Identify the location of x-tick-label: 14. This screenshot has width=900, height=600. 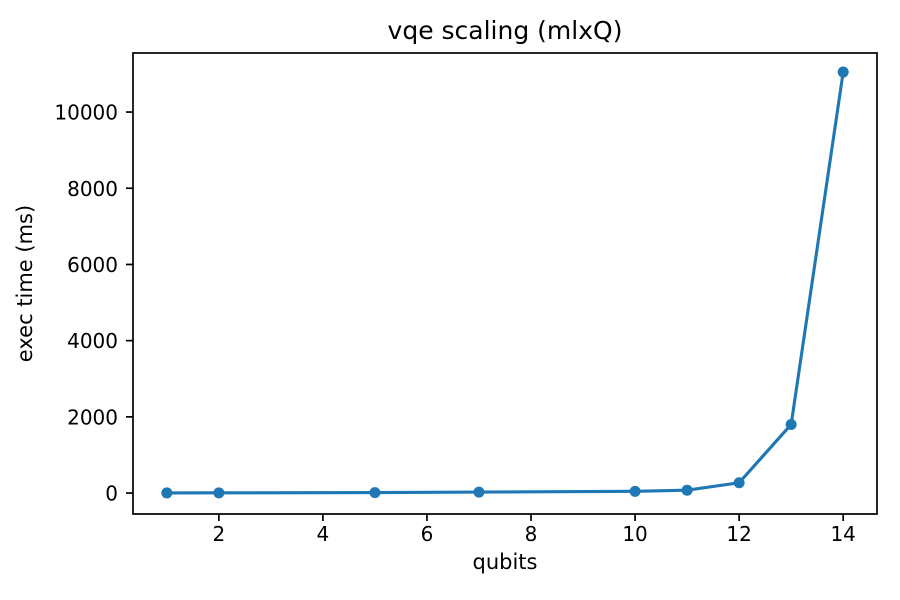
(842, 534).